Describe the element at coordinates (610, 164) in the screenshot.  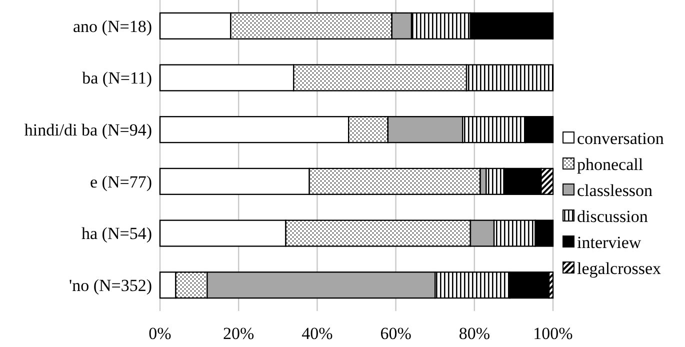
I see `legend-label: phonecall` at that location.